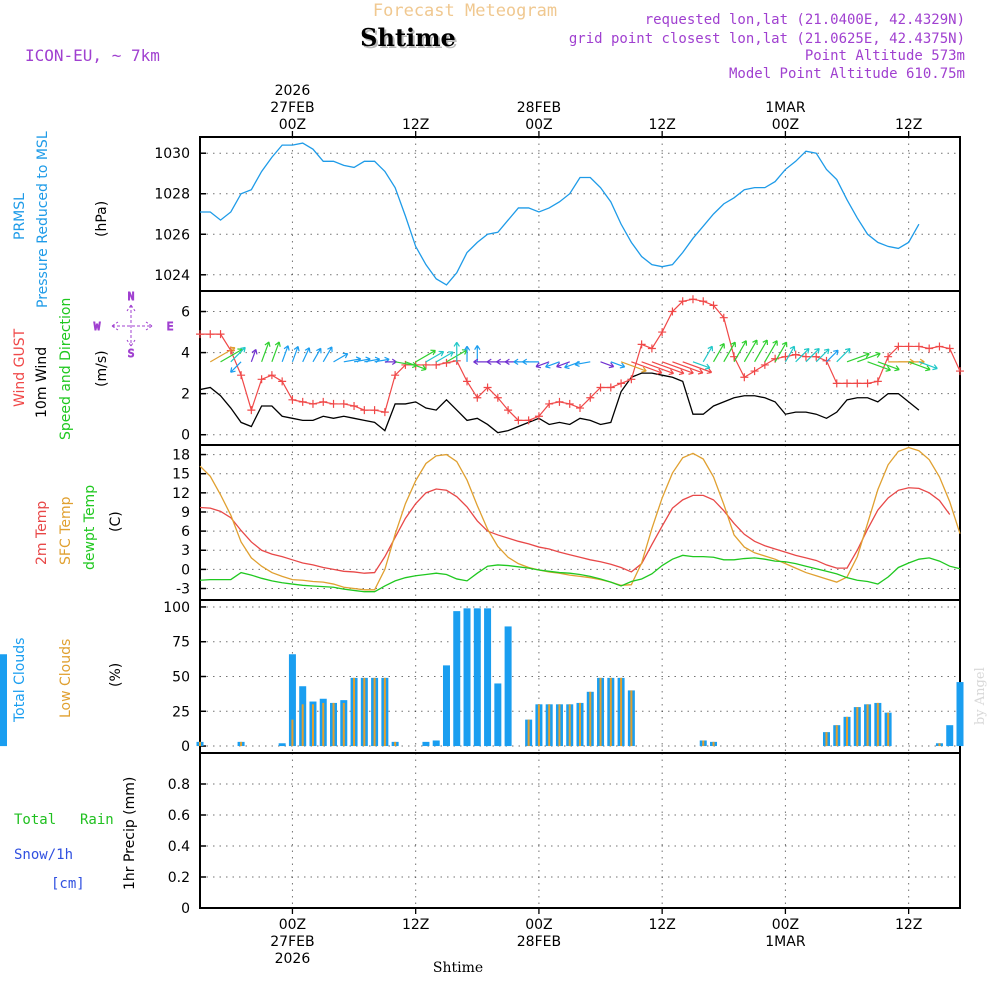 Image resolution: width=1000 pixels, height=1000 pixels. I want to click on ytick-label: 4, so click(185, 354).